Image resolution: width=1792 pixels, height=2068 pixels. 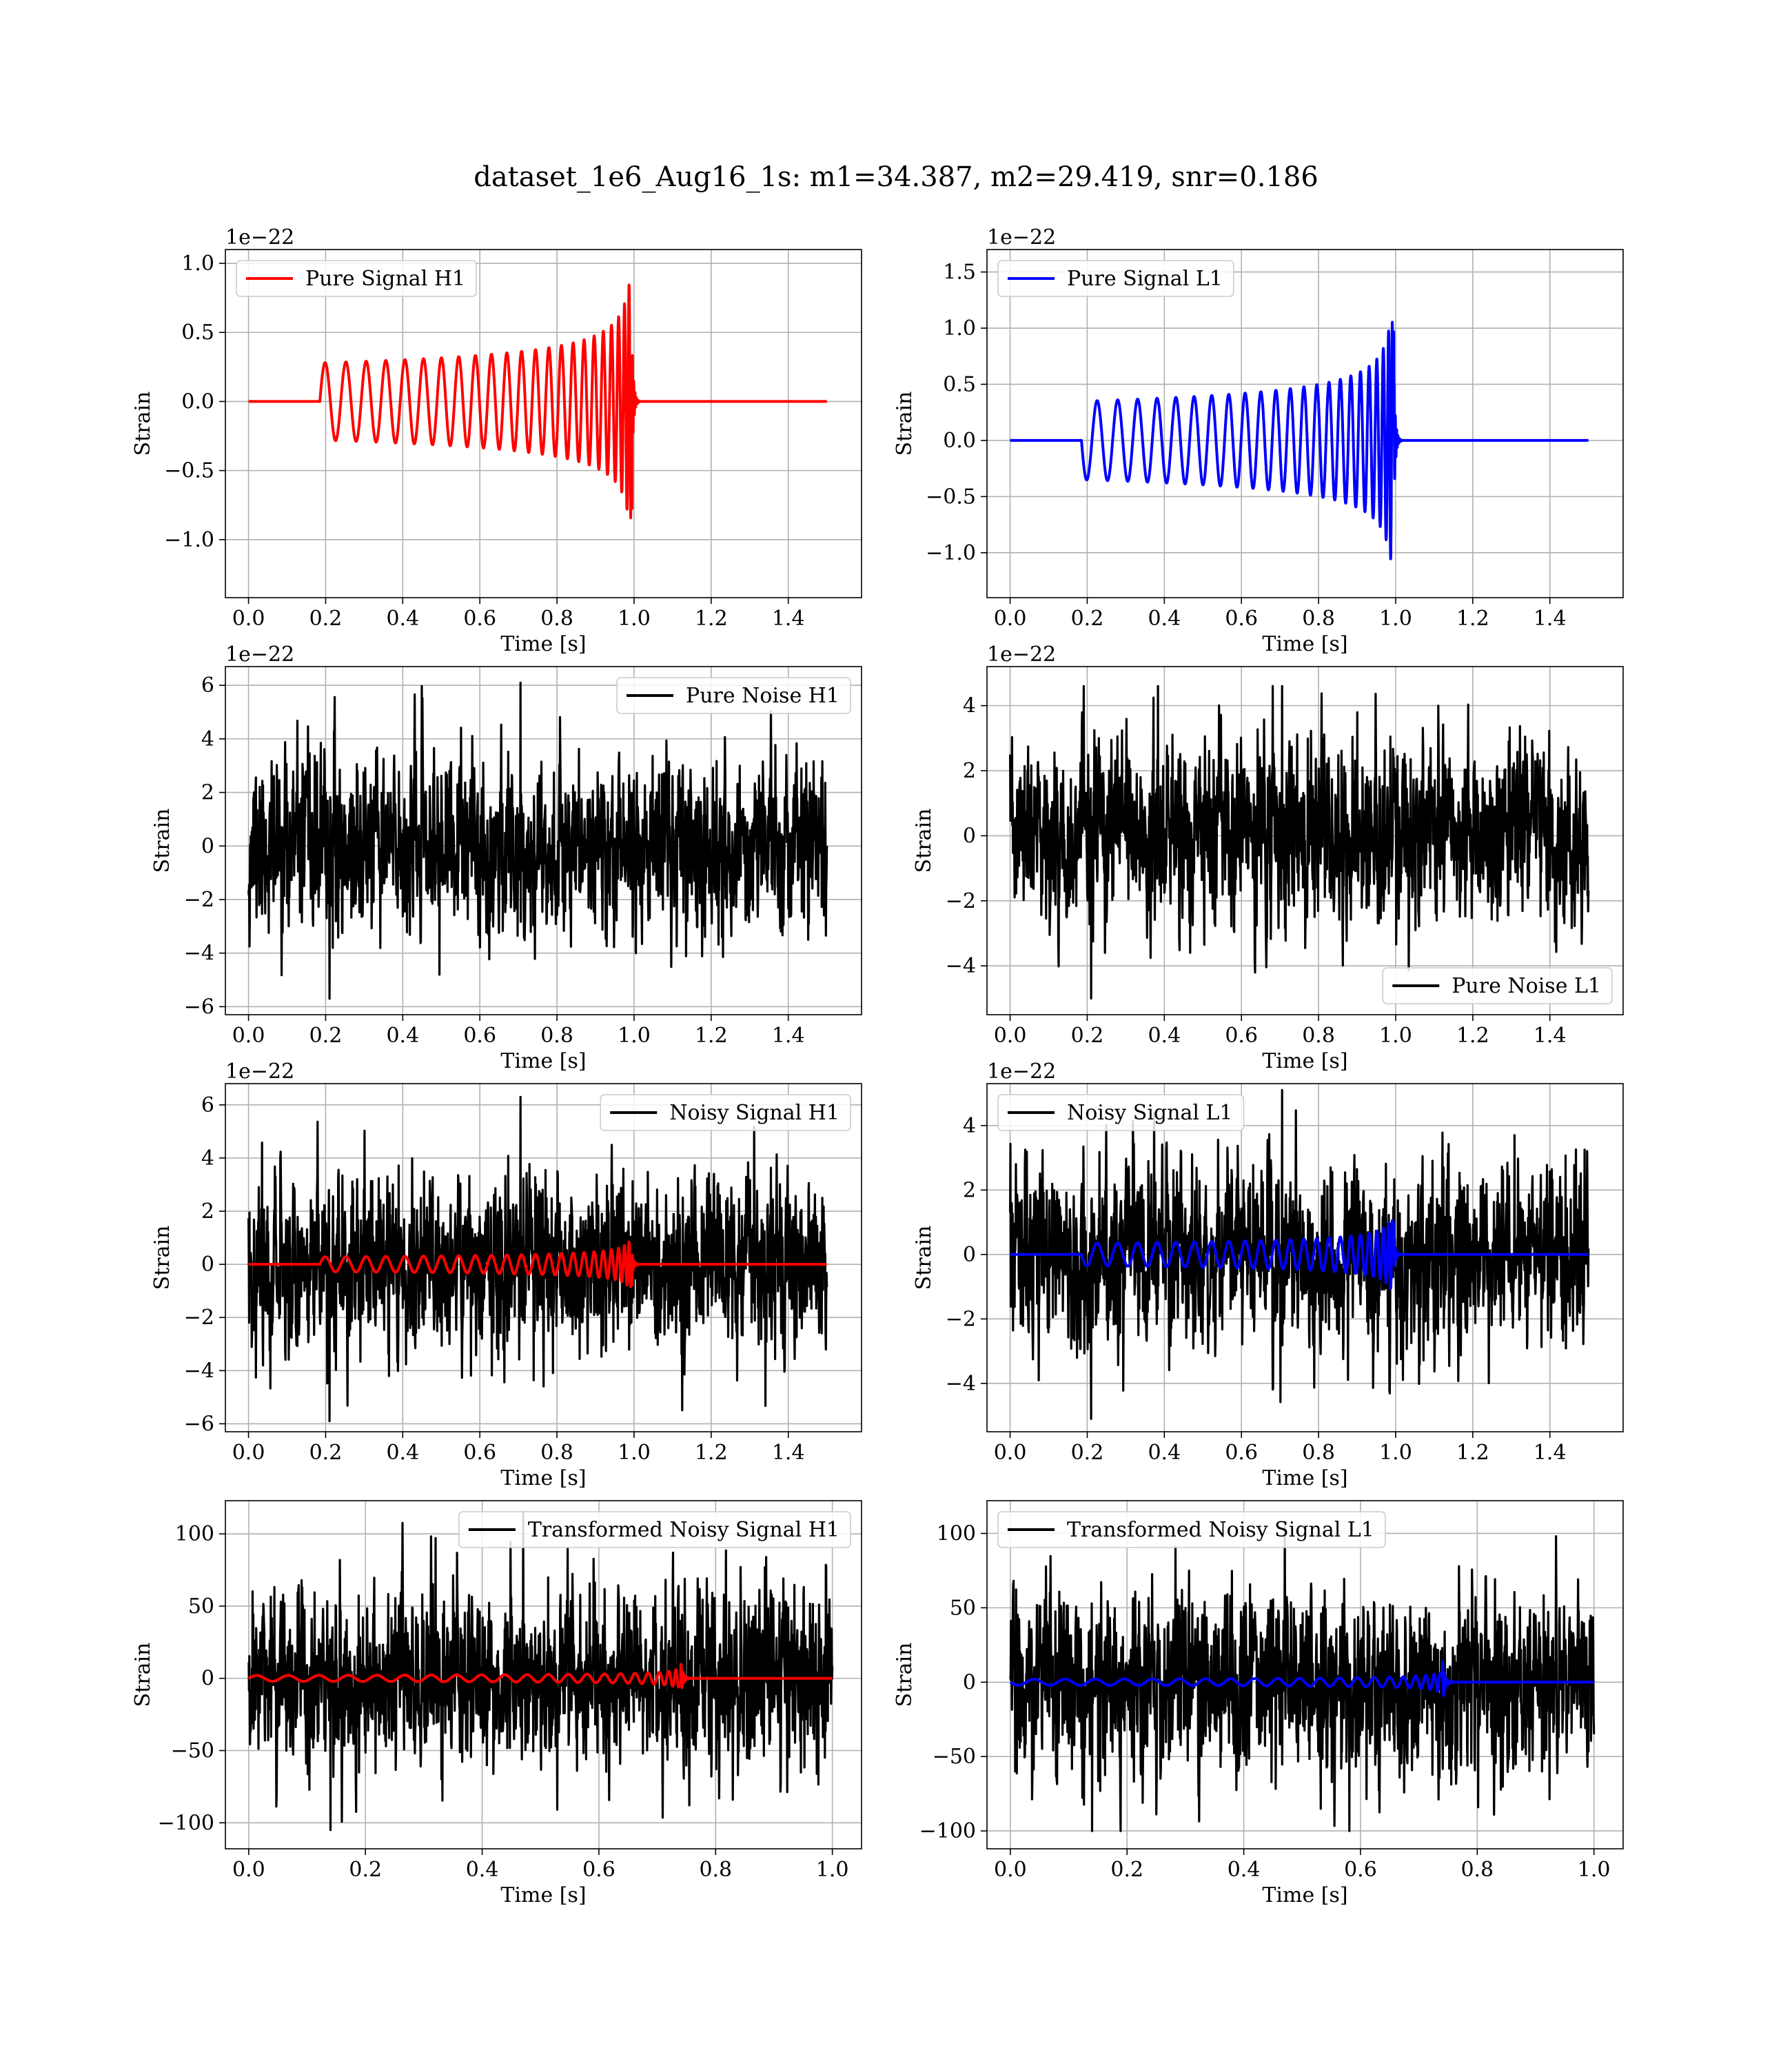 I want to click on legend-label: Pure Signal L1, so click(x=1145, y=279).